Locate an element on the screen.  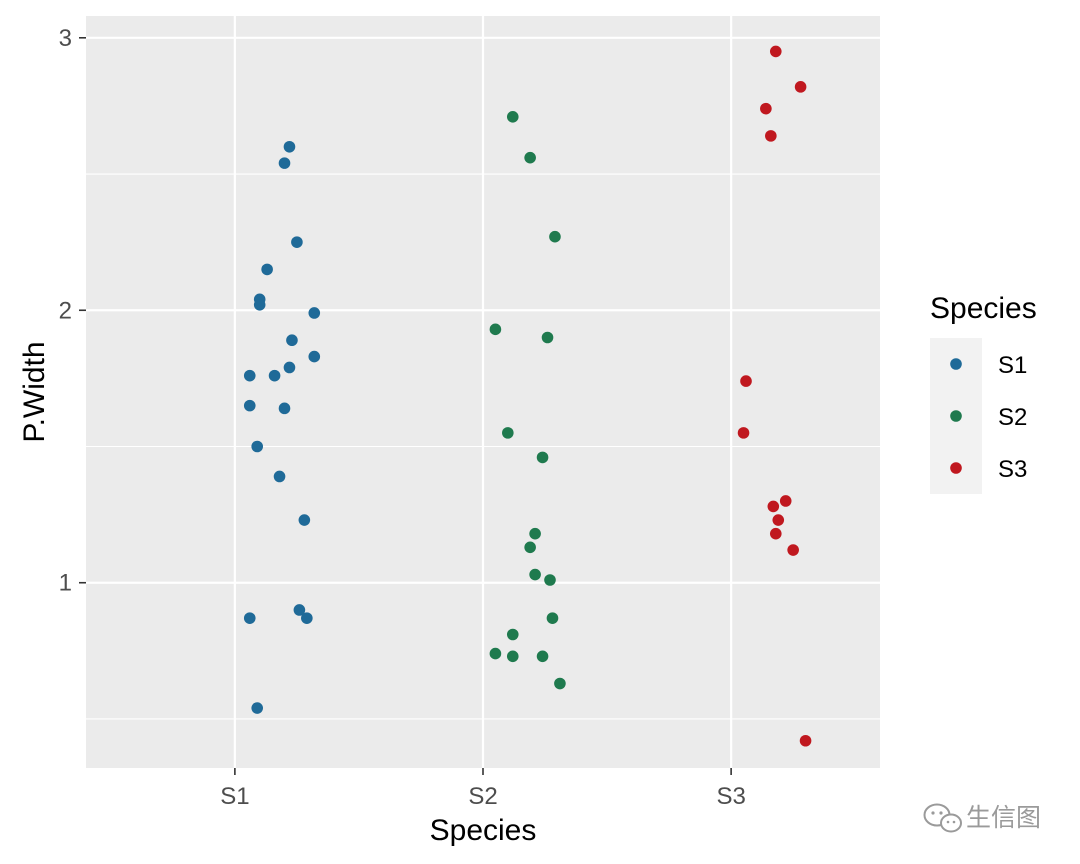
watermark: 生信图 is located at coordinates (982, 818).